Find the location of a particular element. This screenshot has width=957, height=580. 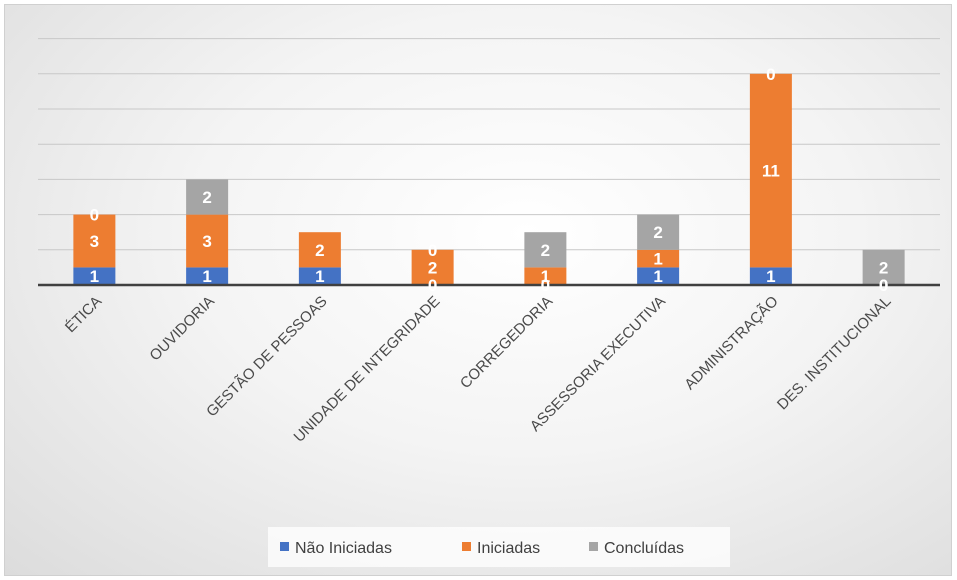

legend-item-iniciadas: Iniciadas is located at coordinates (501, 548).